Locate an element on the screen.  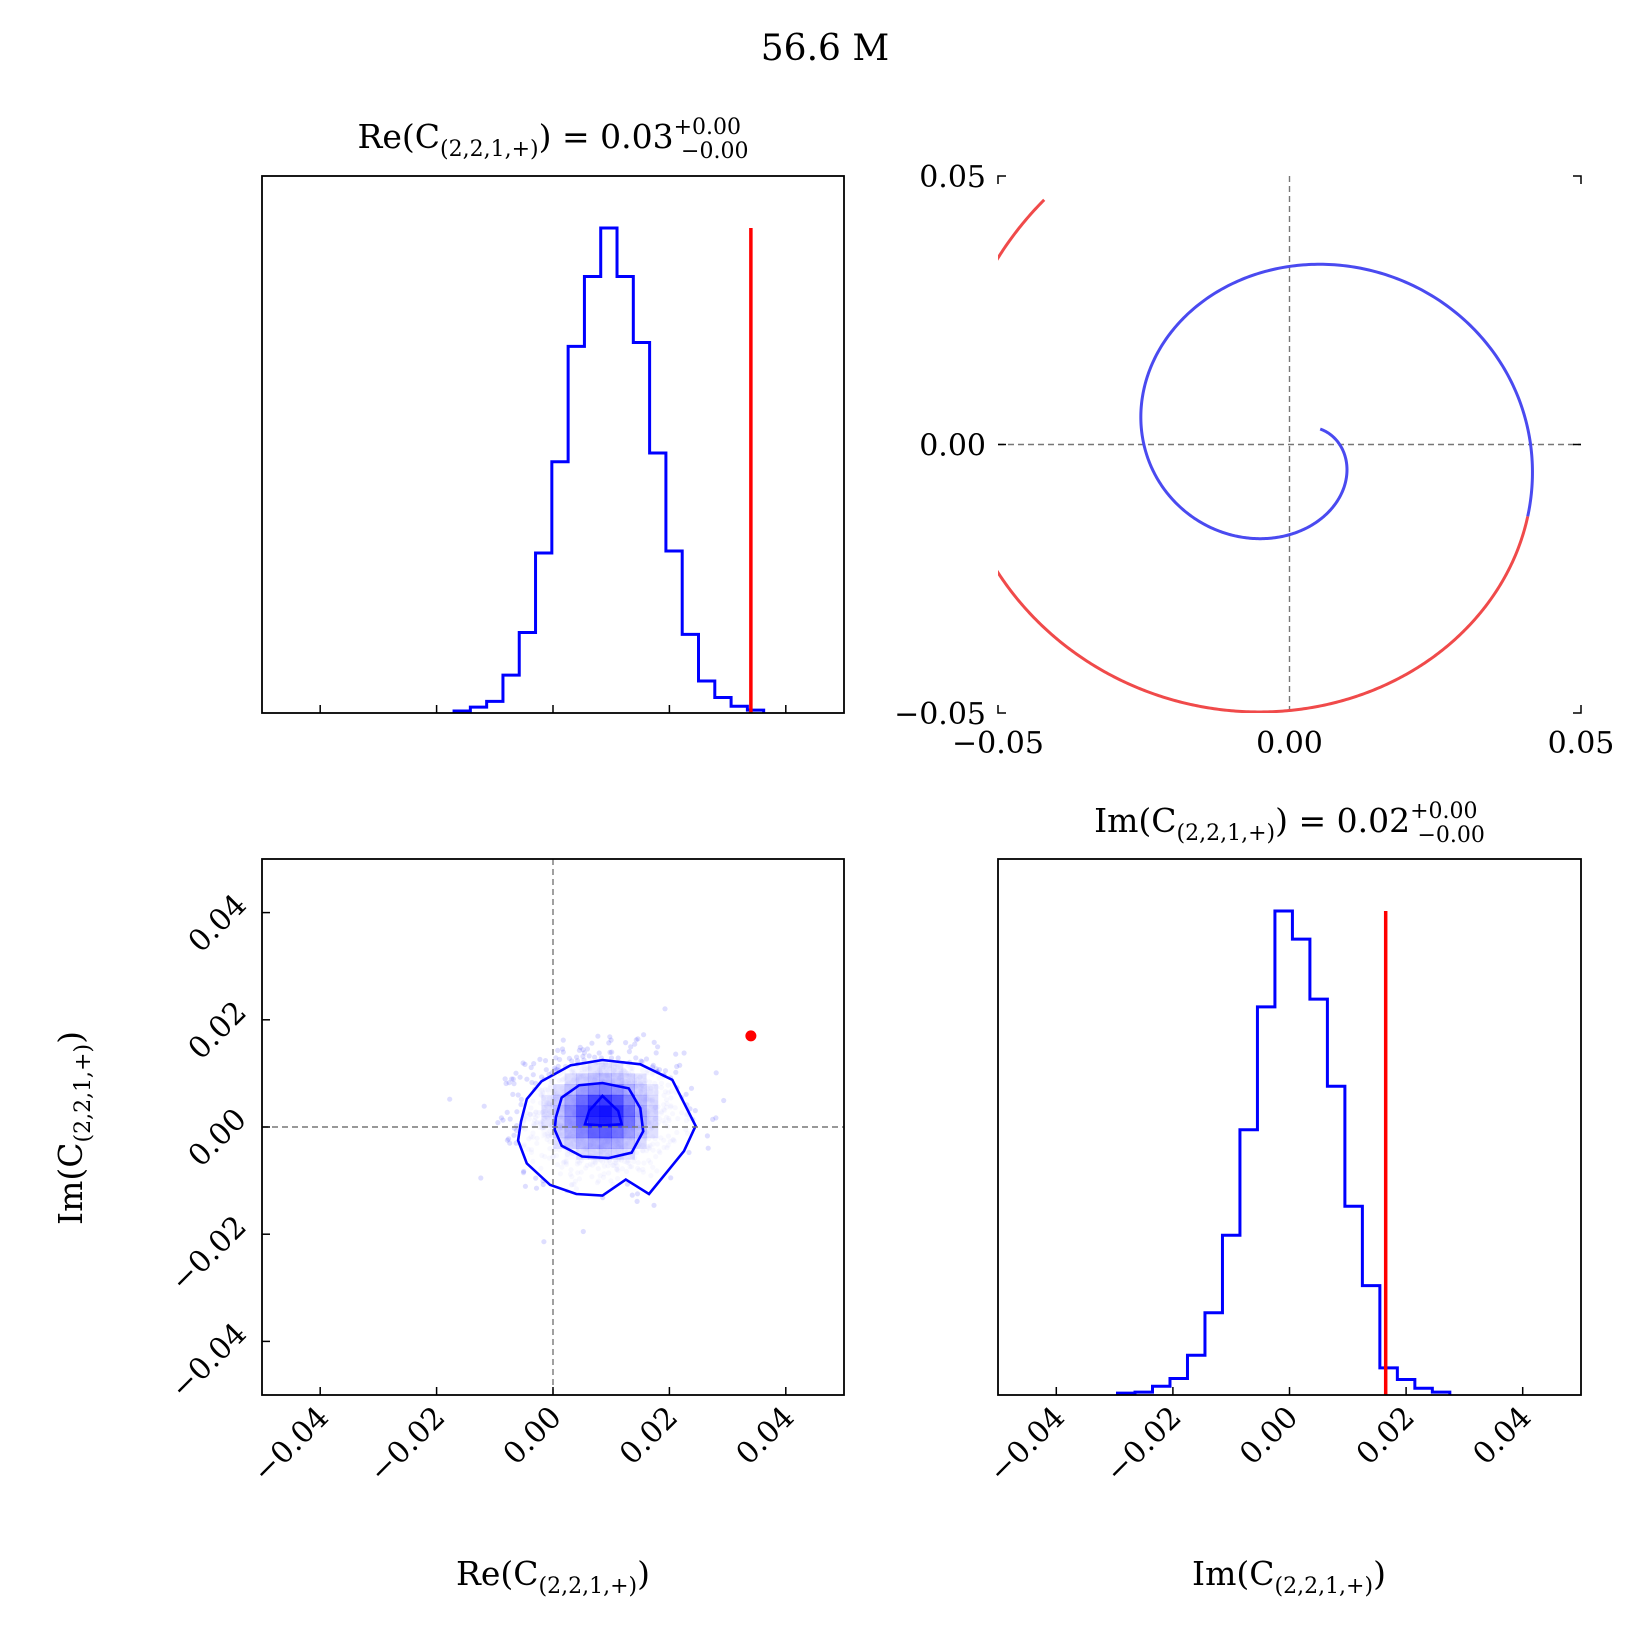
joint-ylabel-var: Im(C is located at coordinates (70, 1184).